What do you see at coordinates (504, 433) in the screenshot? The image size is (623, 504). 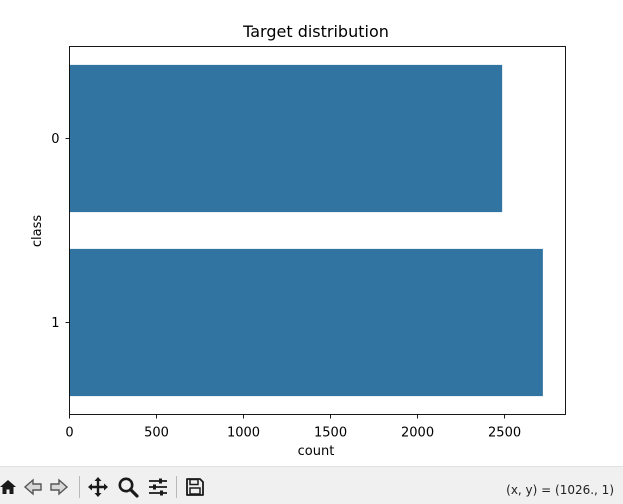 I see `x-tick-label: 2500` at bounding box center [504, 433].